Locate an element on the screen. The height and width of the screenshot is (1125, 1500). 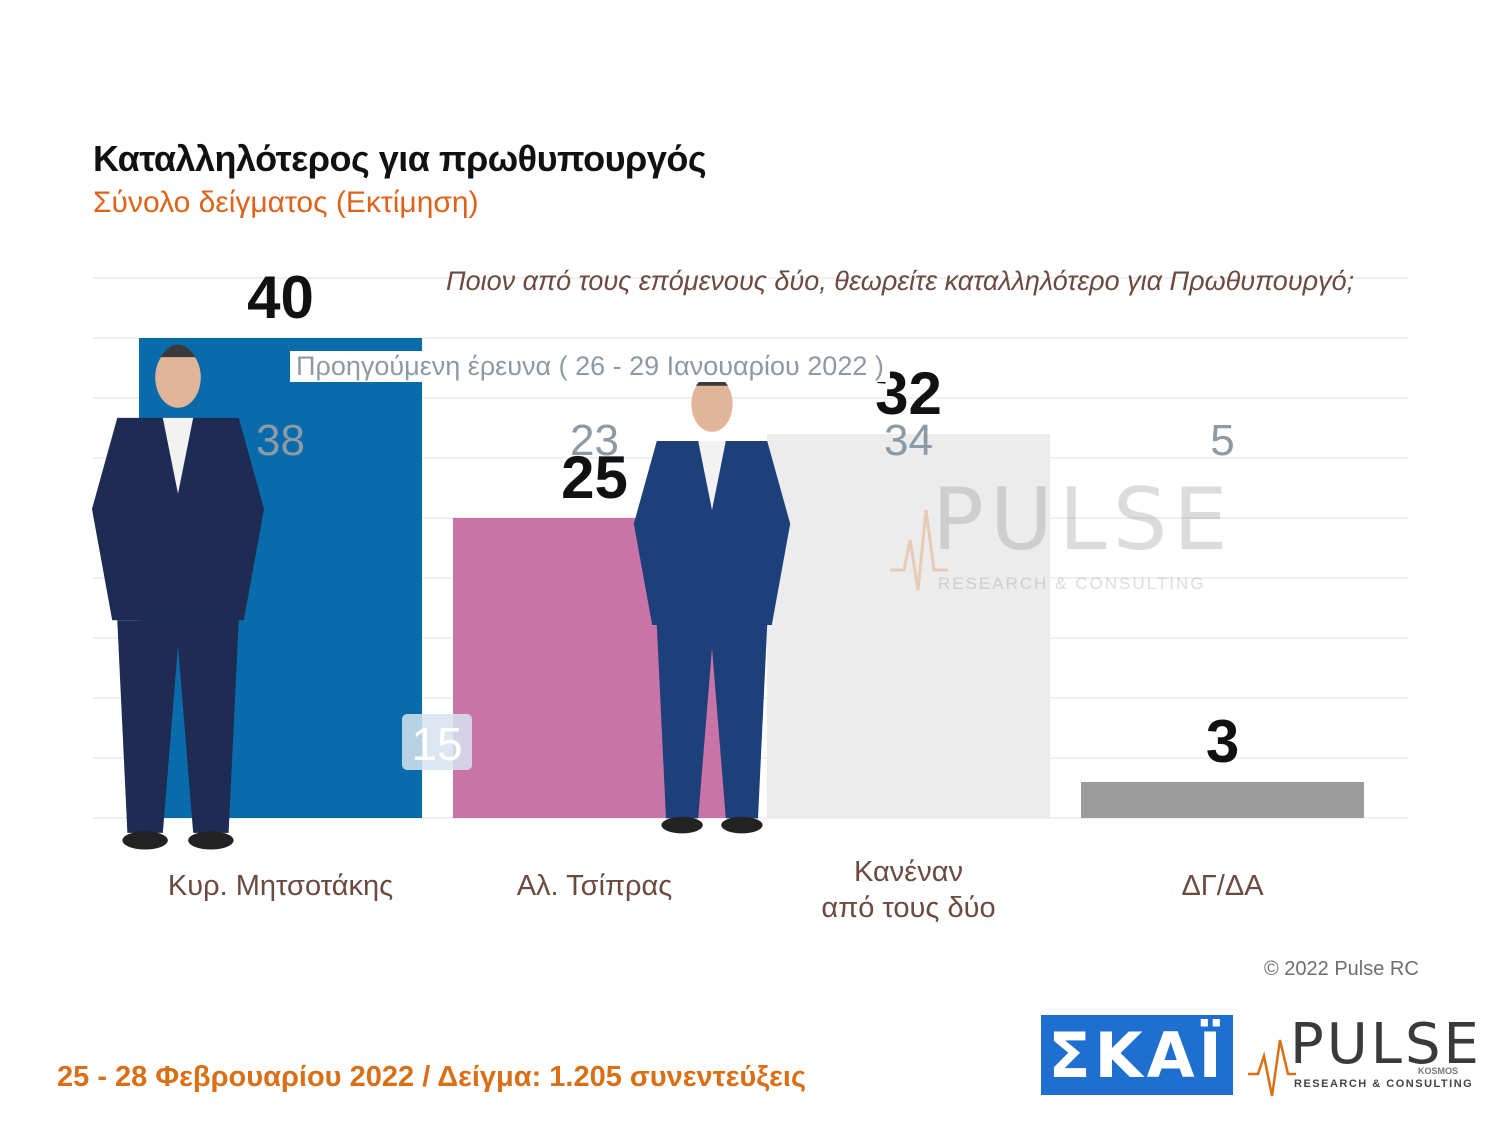
category-label: ΔΓ/ΔΑ is located at coordinates (1222, 886).